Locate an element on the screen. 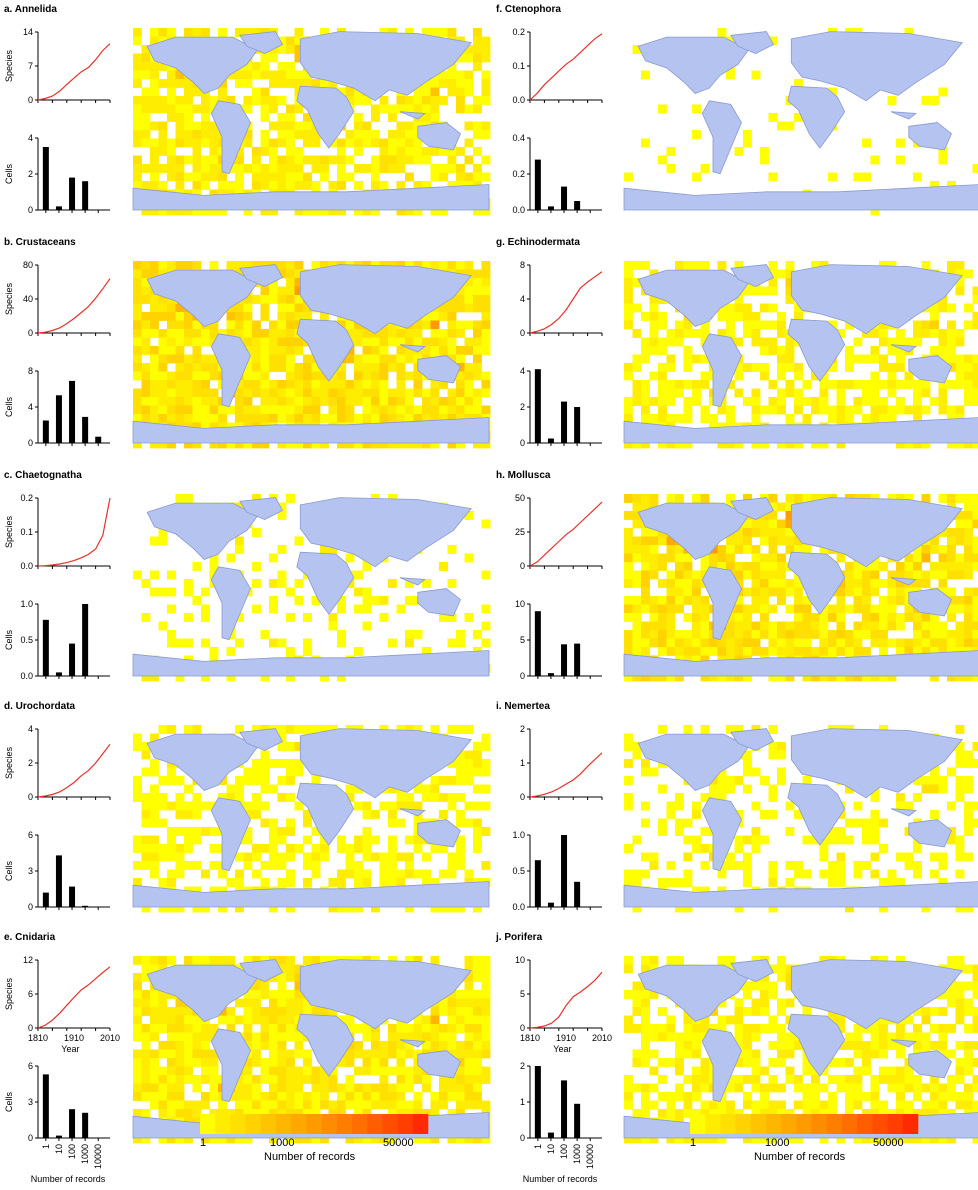 This screenshot has width=978, height=1190. legend-left-tick-1000: 1000 is located at coordinates (282, 1143).